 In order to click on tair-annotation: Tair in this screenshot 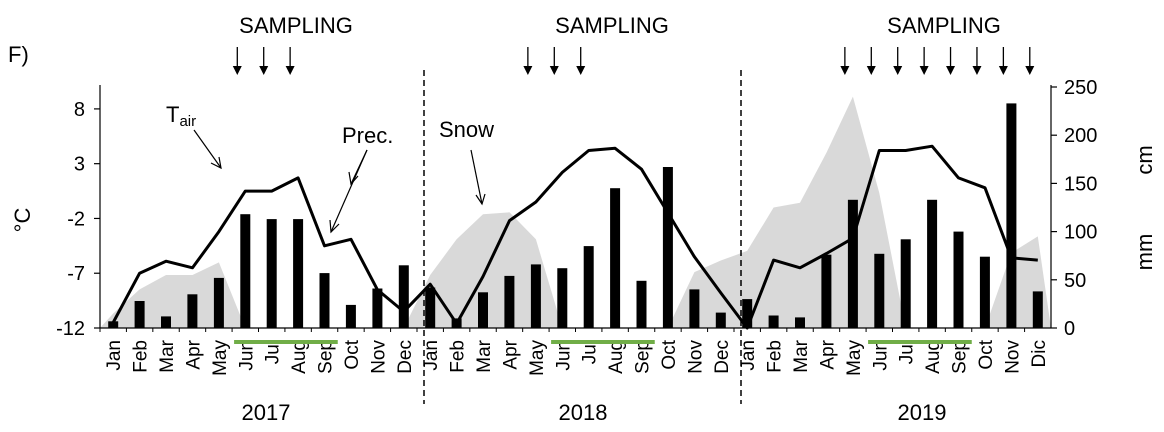, I will do `click(181, 116)`.